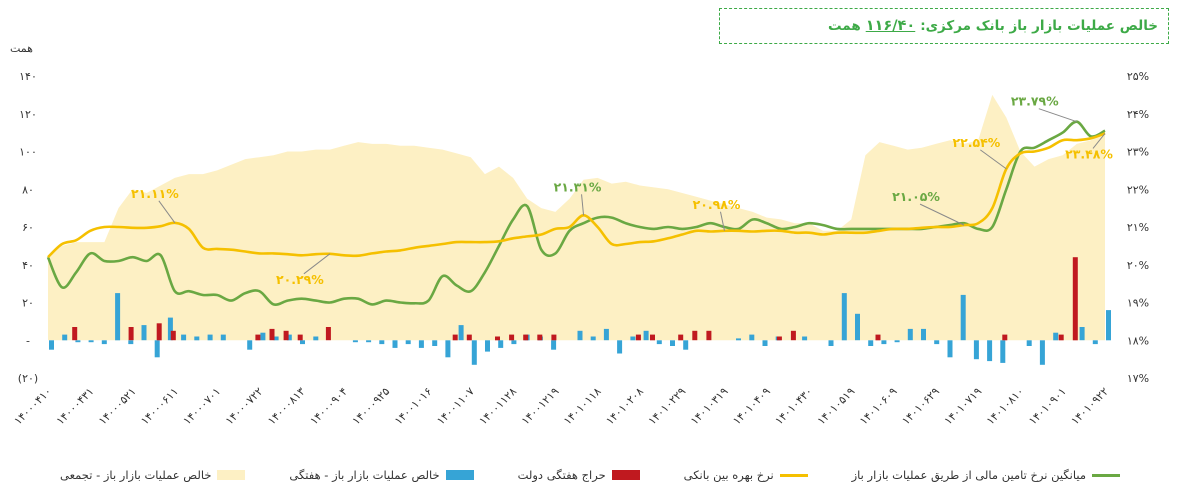  What do you see at coordinates (717, 204) in the screenshot?
I see `data-label: ۲۰.۹۸%` at bounding box center [717, 204].